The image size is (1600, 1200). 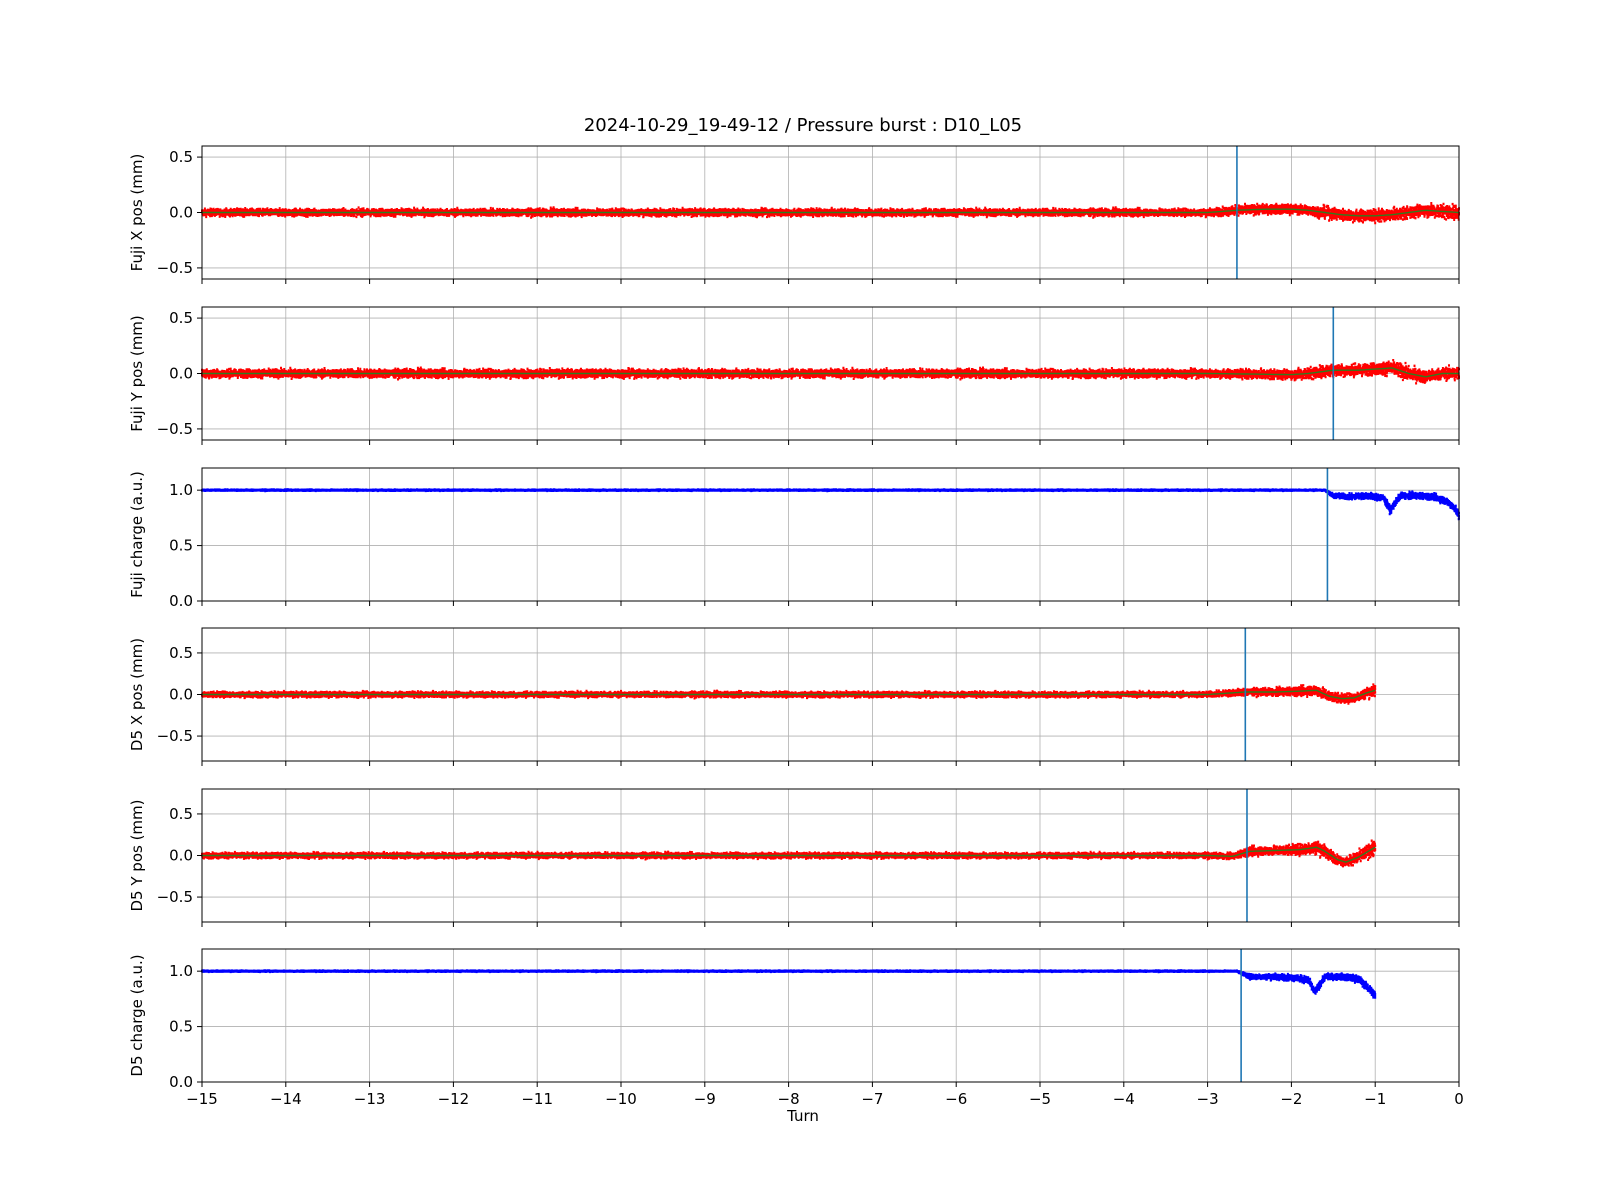 I want to click on x-tick-label: −3, so click(x=1208, y=1099).